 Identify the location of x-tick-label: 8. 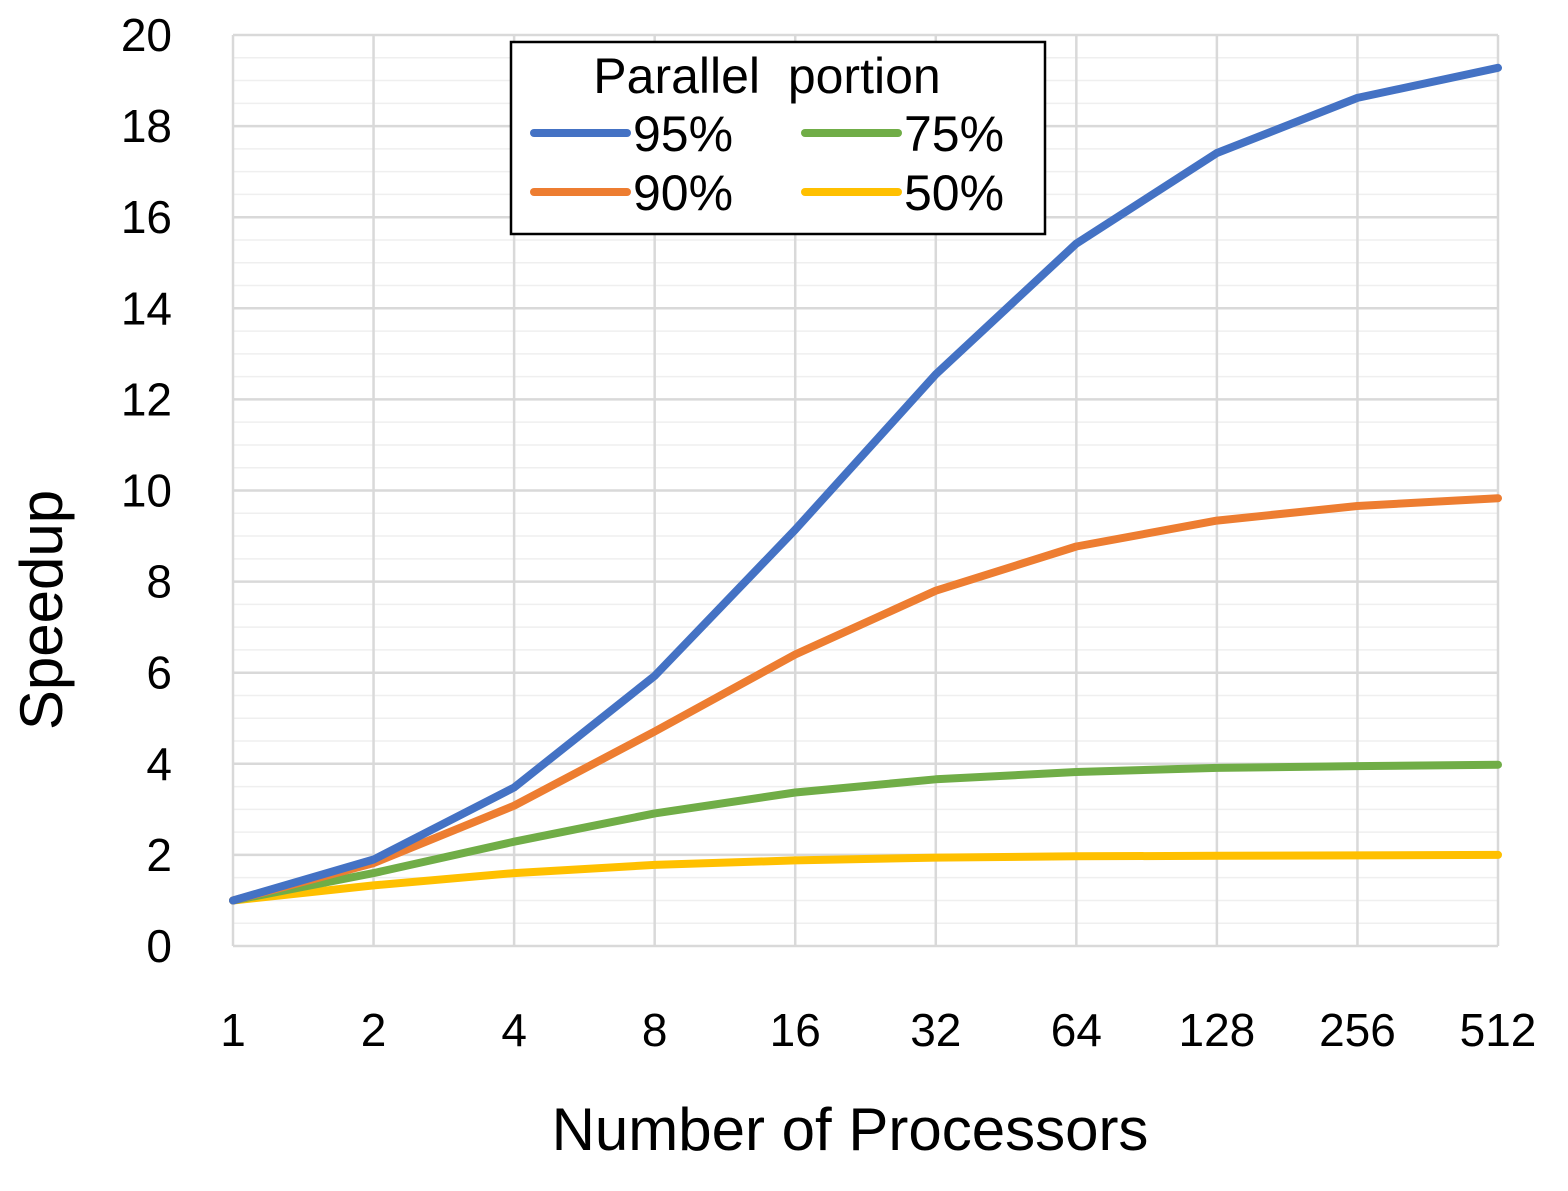
(655, 1030).